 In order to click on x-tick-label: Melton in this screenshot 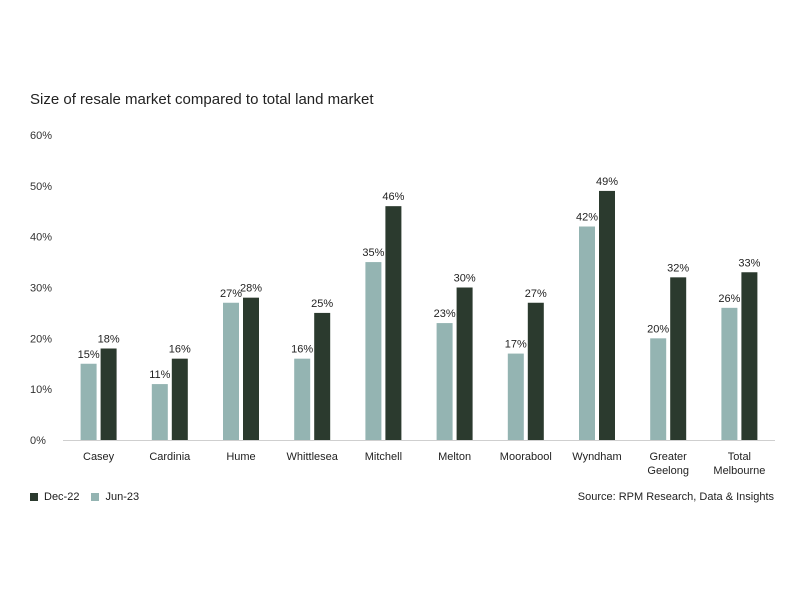, I will do `click(454, 457)`.